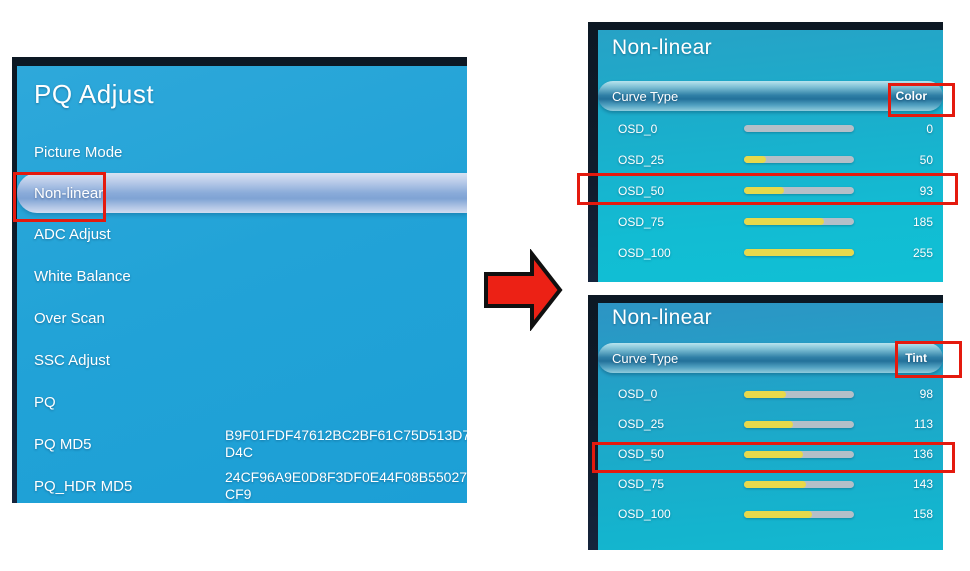  What do you see at coordinates (72, 360) in the screenshot?
I see `menu-item-label: SSC Adjust` at bounding box center [72, 360].